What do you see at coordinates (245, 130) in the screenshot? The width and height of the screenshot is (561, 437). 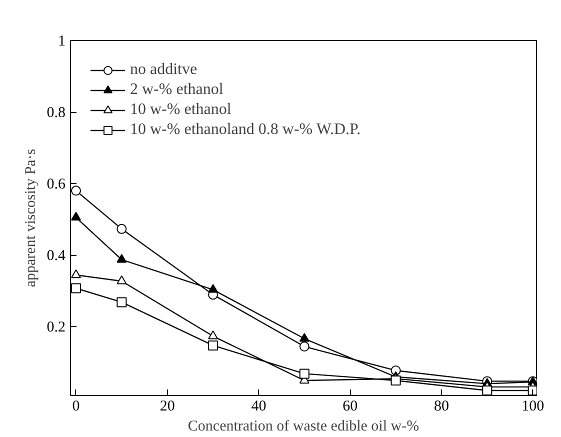 I see `legend-label: 10 w-% ethanoland 0.8 w-% W.D.P.` at bounding box center [245, 130].